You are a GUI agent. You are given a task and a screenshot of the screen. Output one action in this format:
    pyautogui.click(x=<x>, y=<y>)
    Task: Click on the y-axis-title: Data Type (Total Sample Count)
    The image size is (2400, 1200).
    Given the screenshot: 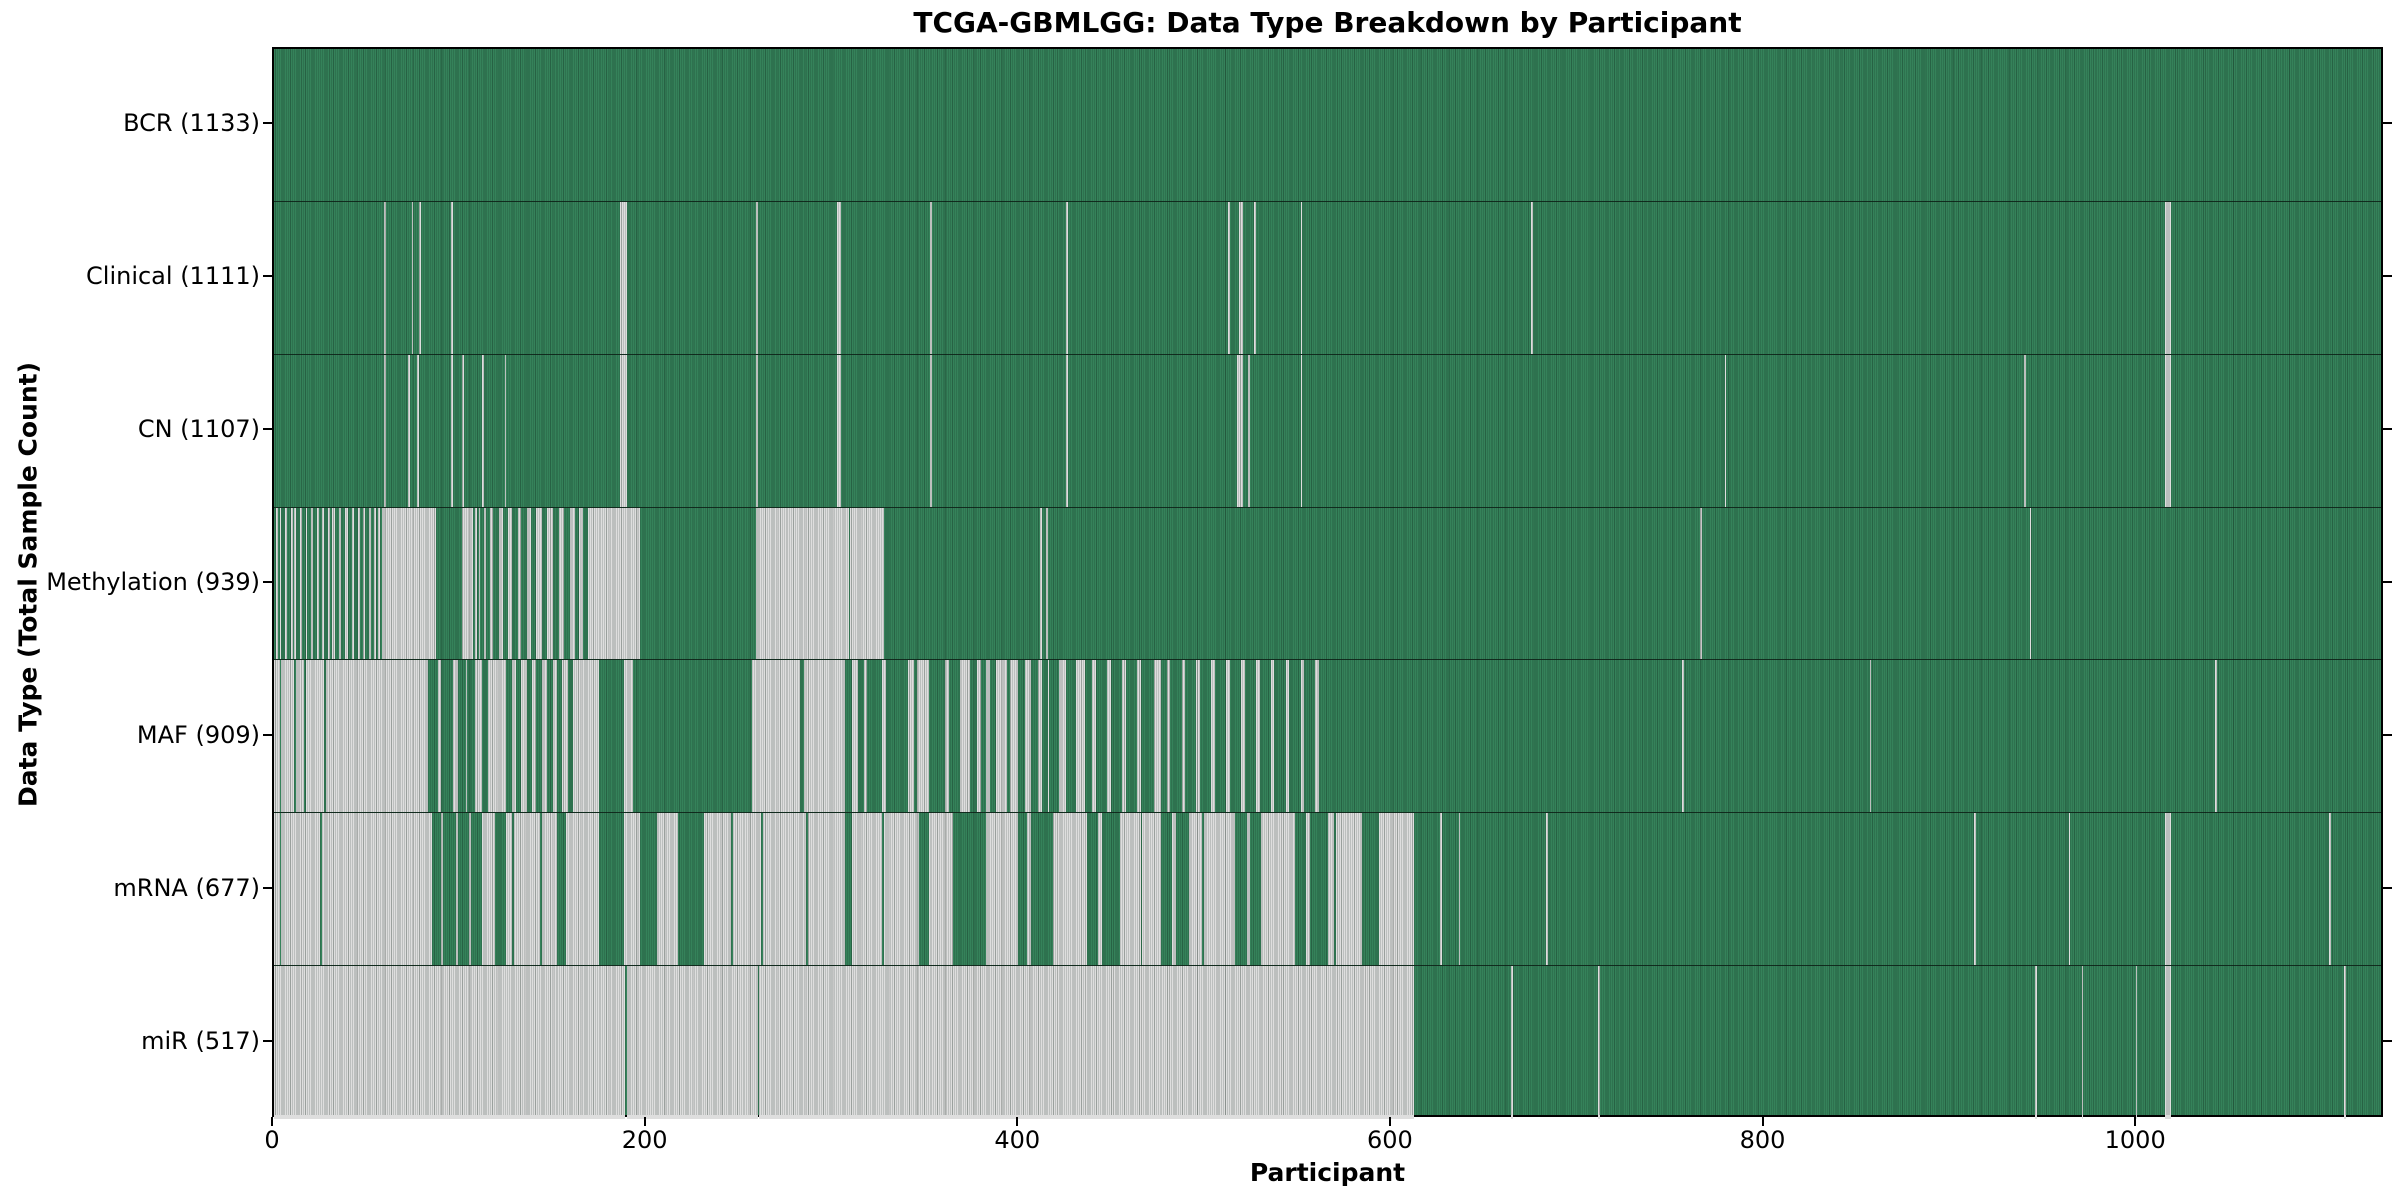 What is the action you would take?
    pyautogui.click(x=28, y=584)
    